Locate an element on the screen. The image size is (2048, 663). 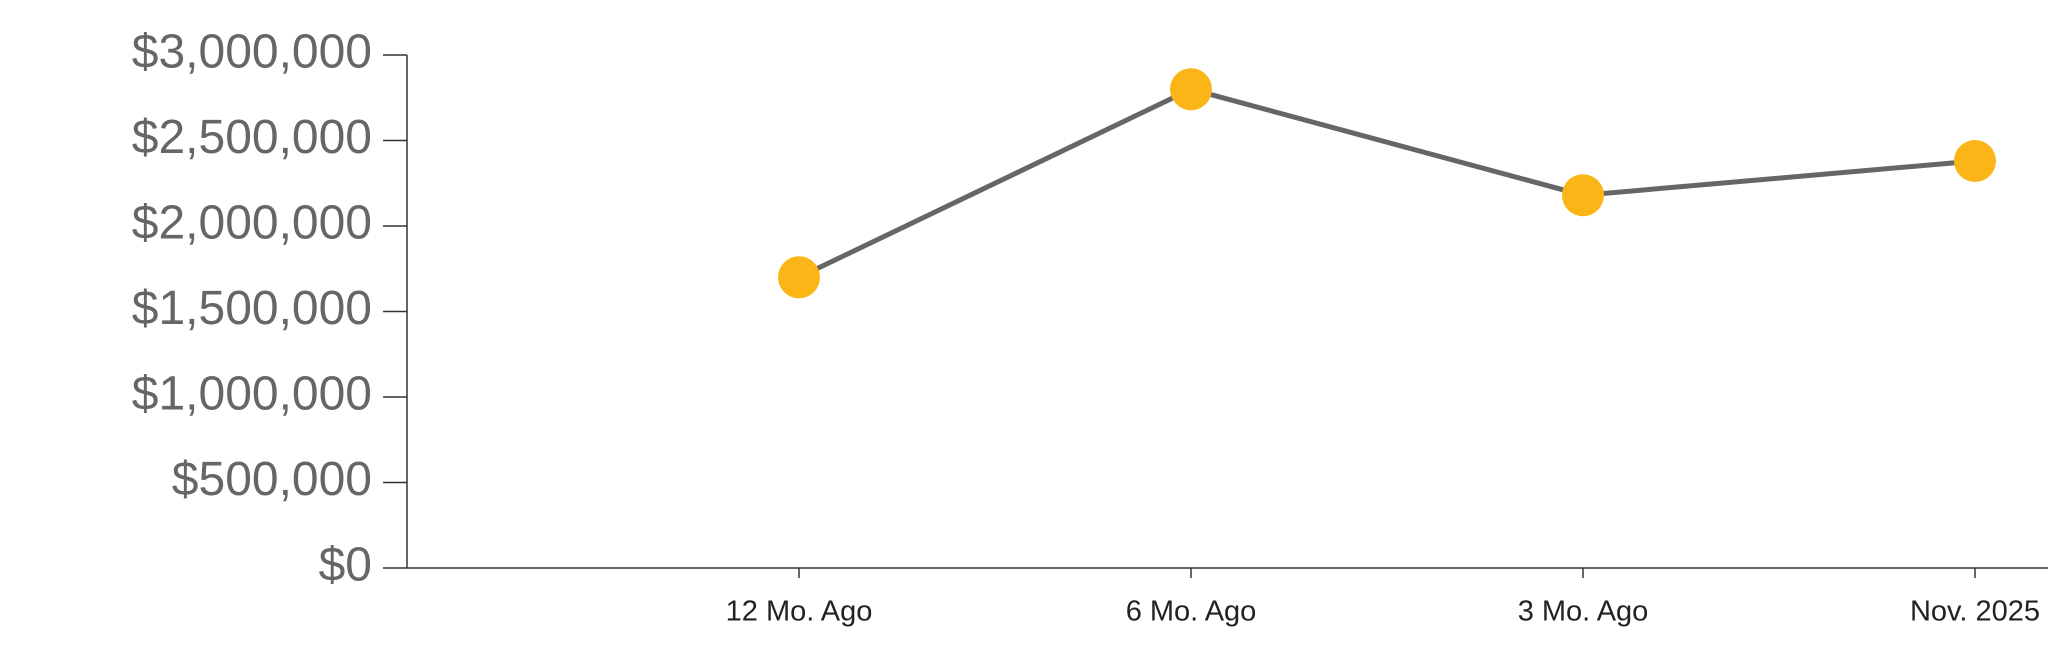
y-tick-label: $1,000,000 is located at coordinates (252, 394).